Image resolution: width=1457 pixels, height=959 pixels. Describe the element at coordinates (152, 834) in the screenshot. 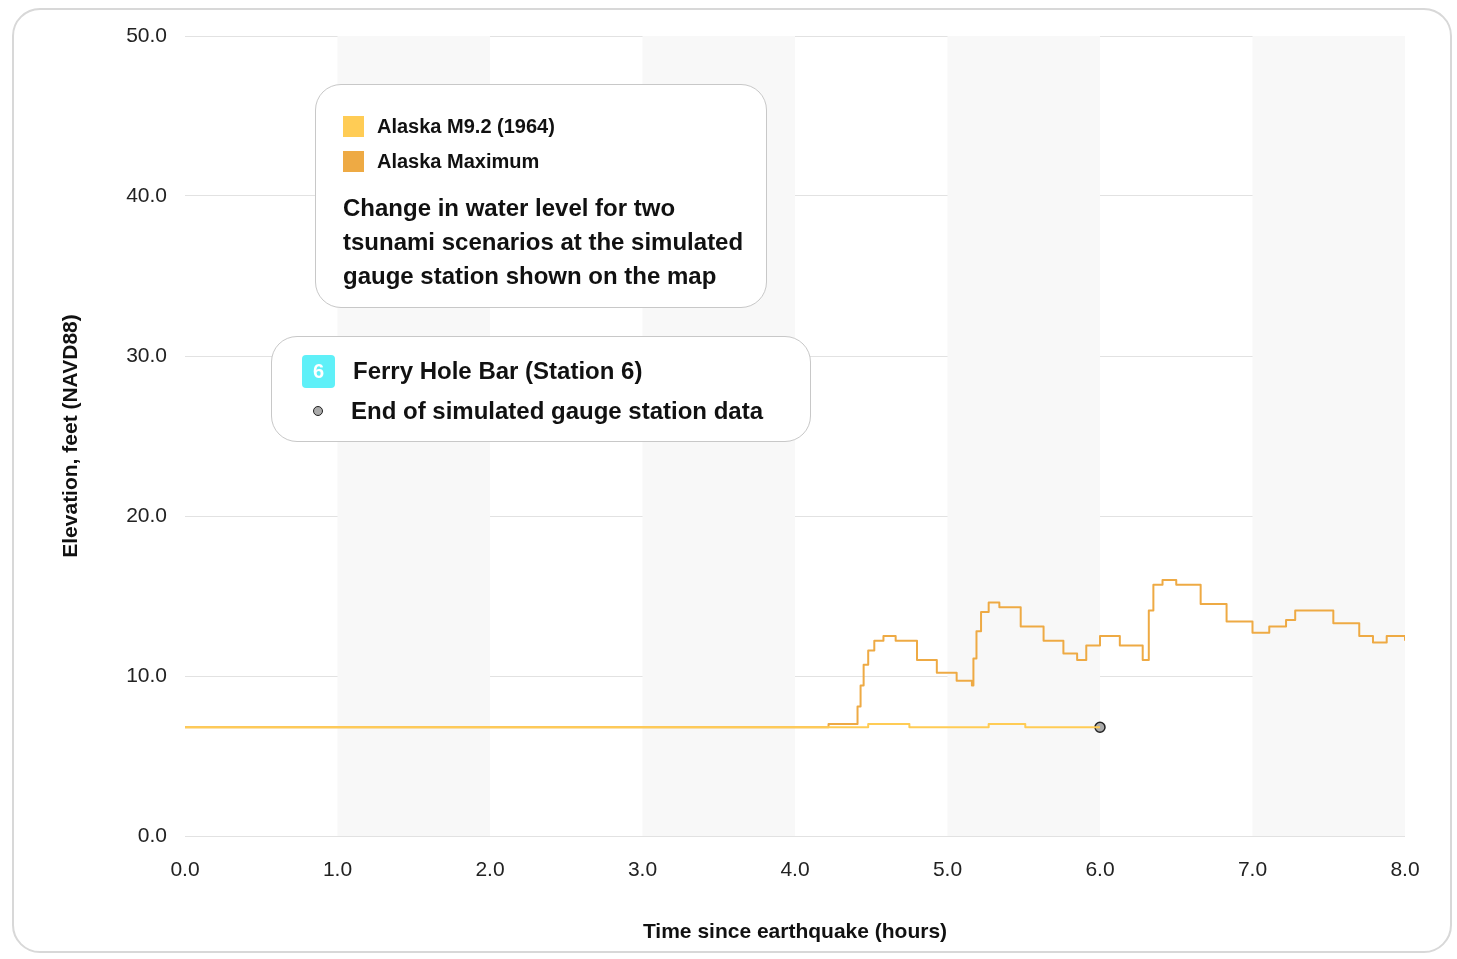

I see `y-tick-label: 0.0` at that location.